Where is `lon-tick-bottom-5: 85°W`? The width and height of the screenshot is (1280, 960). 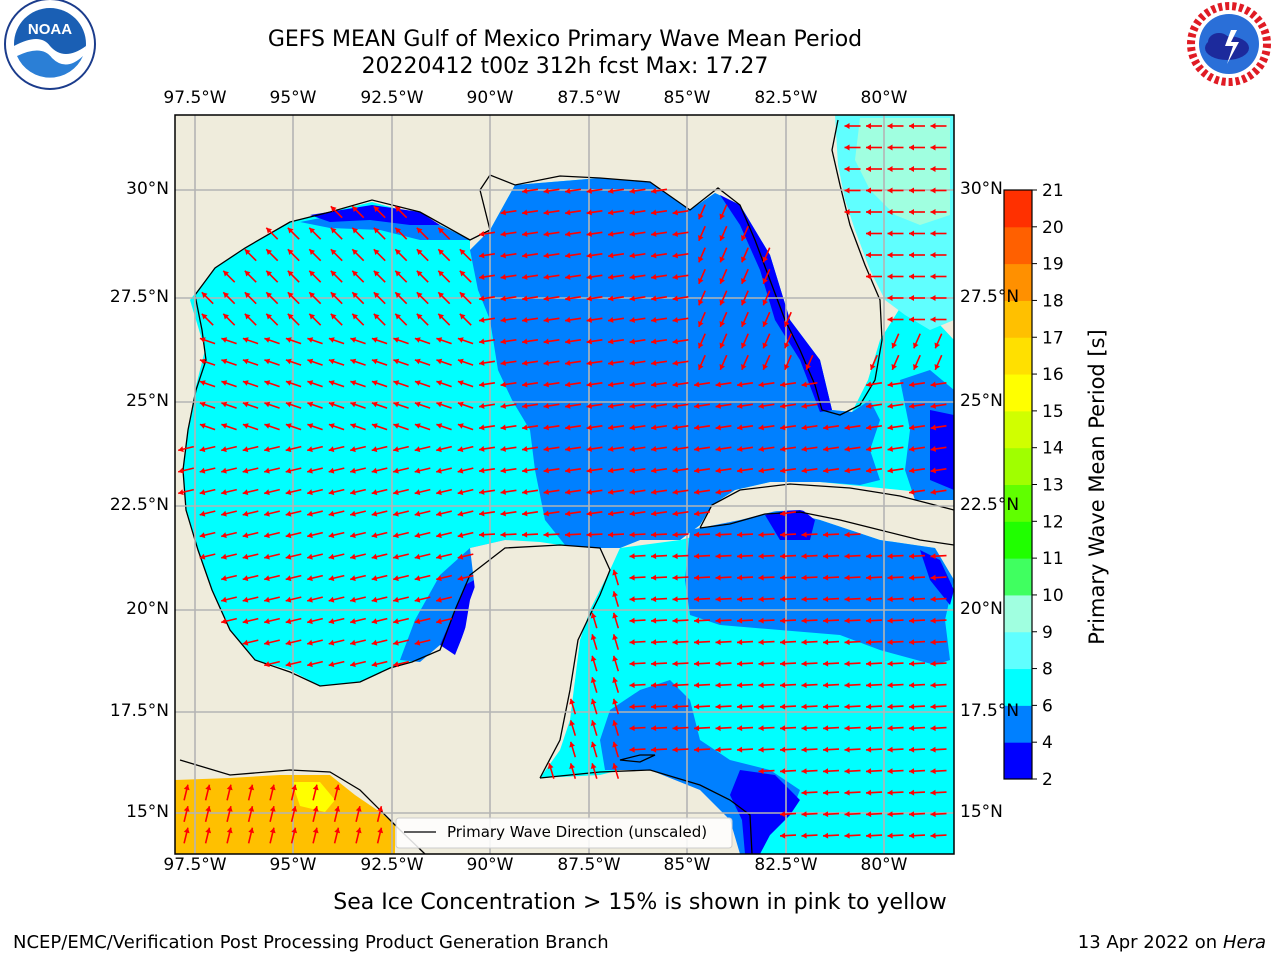
lon-tick-bottom-5: 85°W is located at coordinates (687, 865).